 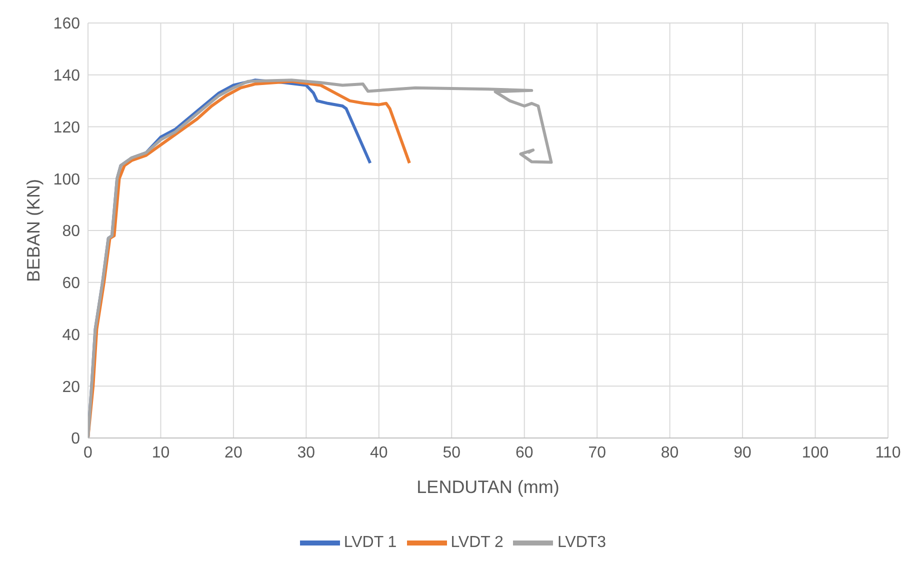 What do you see at coordinates (66, 179) in the screenshot?
I see `y-tick-label: 100` at bounding box center [66, 179].